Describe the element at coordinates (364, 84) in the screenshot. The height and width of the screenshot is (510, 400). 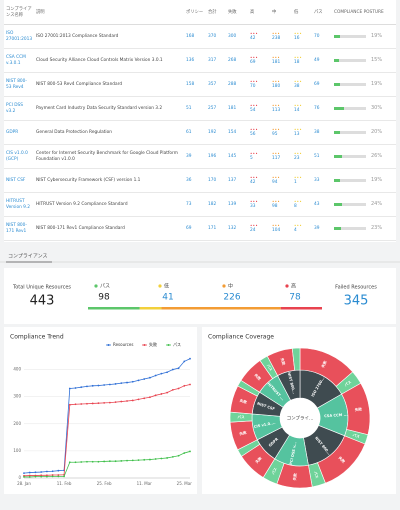
I see `posture-cell: 19%` at that location.